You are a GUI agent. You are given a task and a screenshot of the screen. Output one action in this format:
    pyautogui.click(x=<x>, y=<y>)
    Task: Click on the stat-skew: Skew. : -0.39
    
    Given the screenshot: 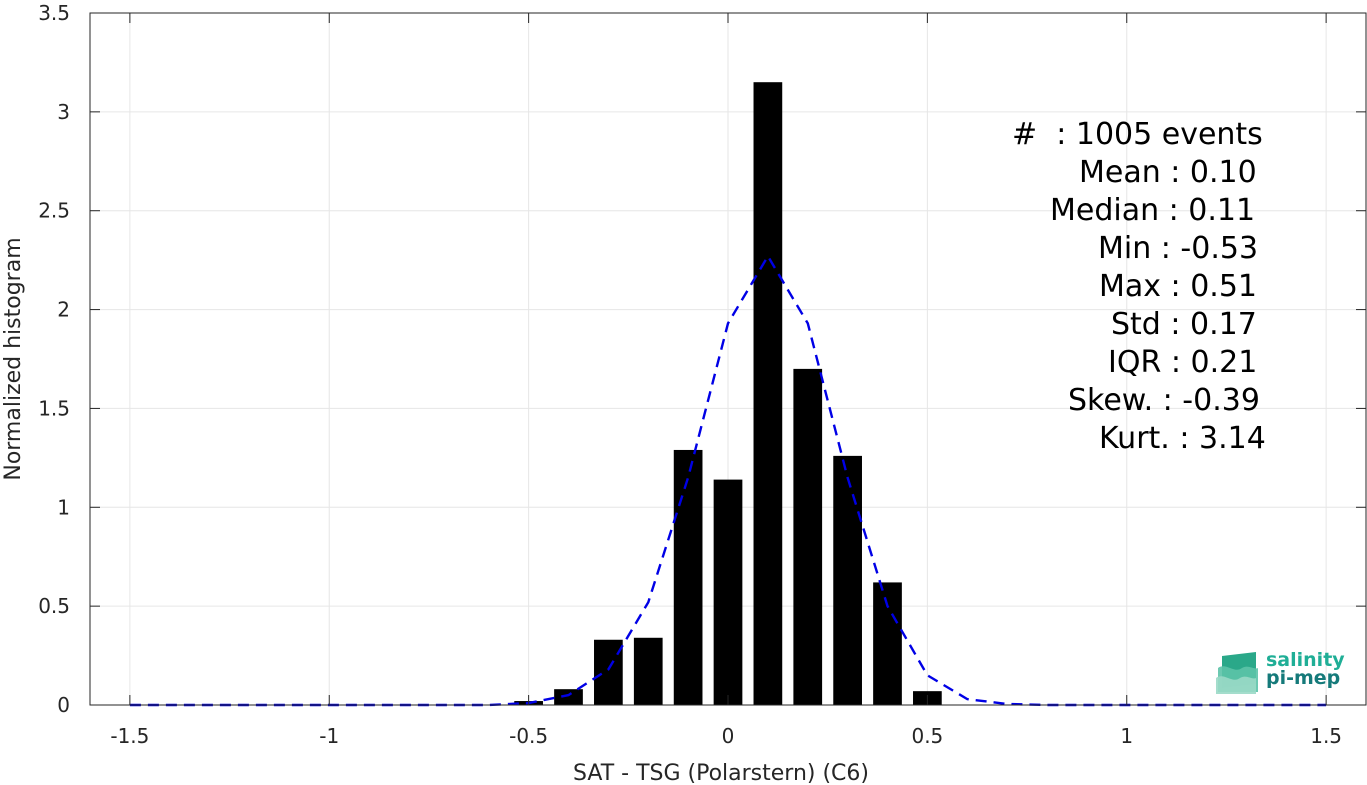 What is the action you would take?
    pyautogui.click(x=1164, y=400)
    